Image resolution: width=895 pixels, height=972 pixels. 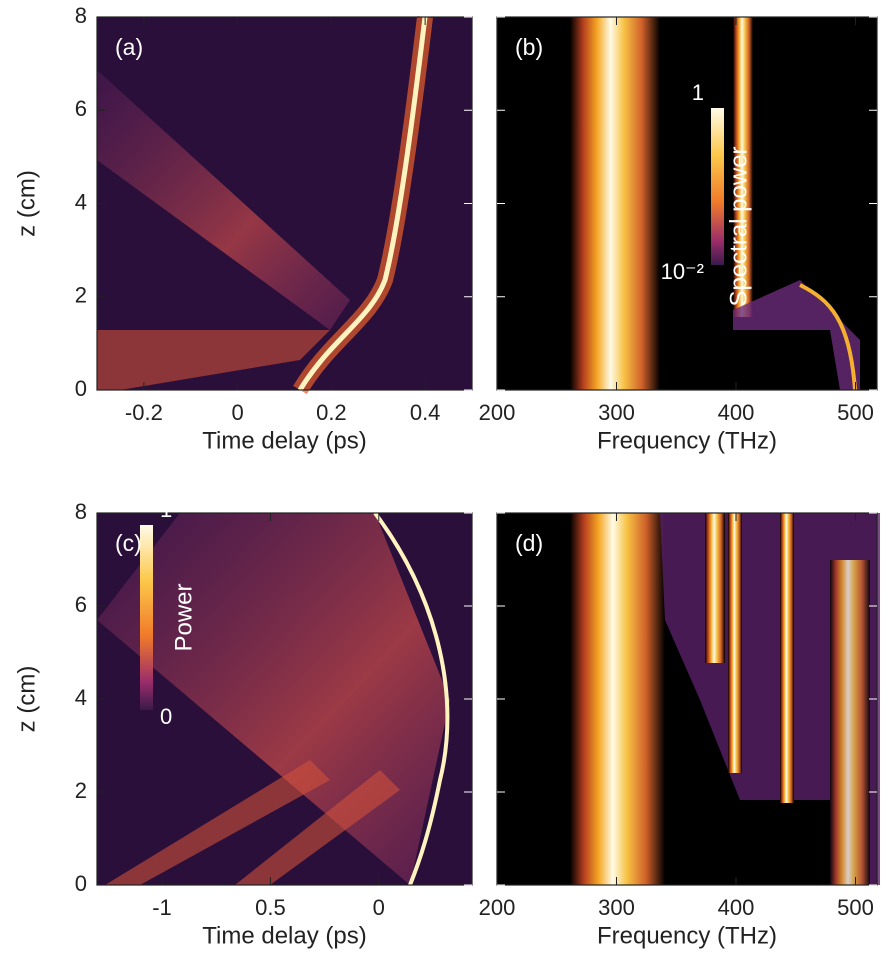 What do you see at coordinates (270, 907) in the screenshot?
I see `x-tick-label: 0.5` at bounding box center [270, 907].